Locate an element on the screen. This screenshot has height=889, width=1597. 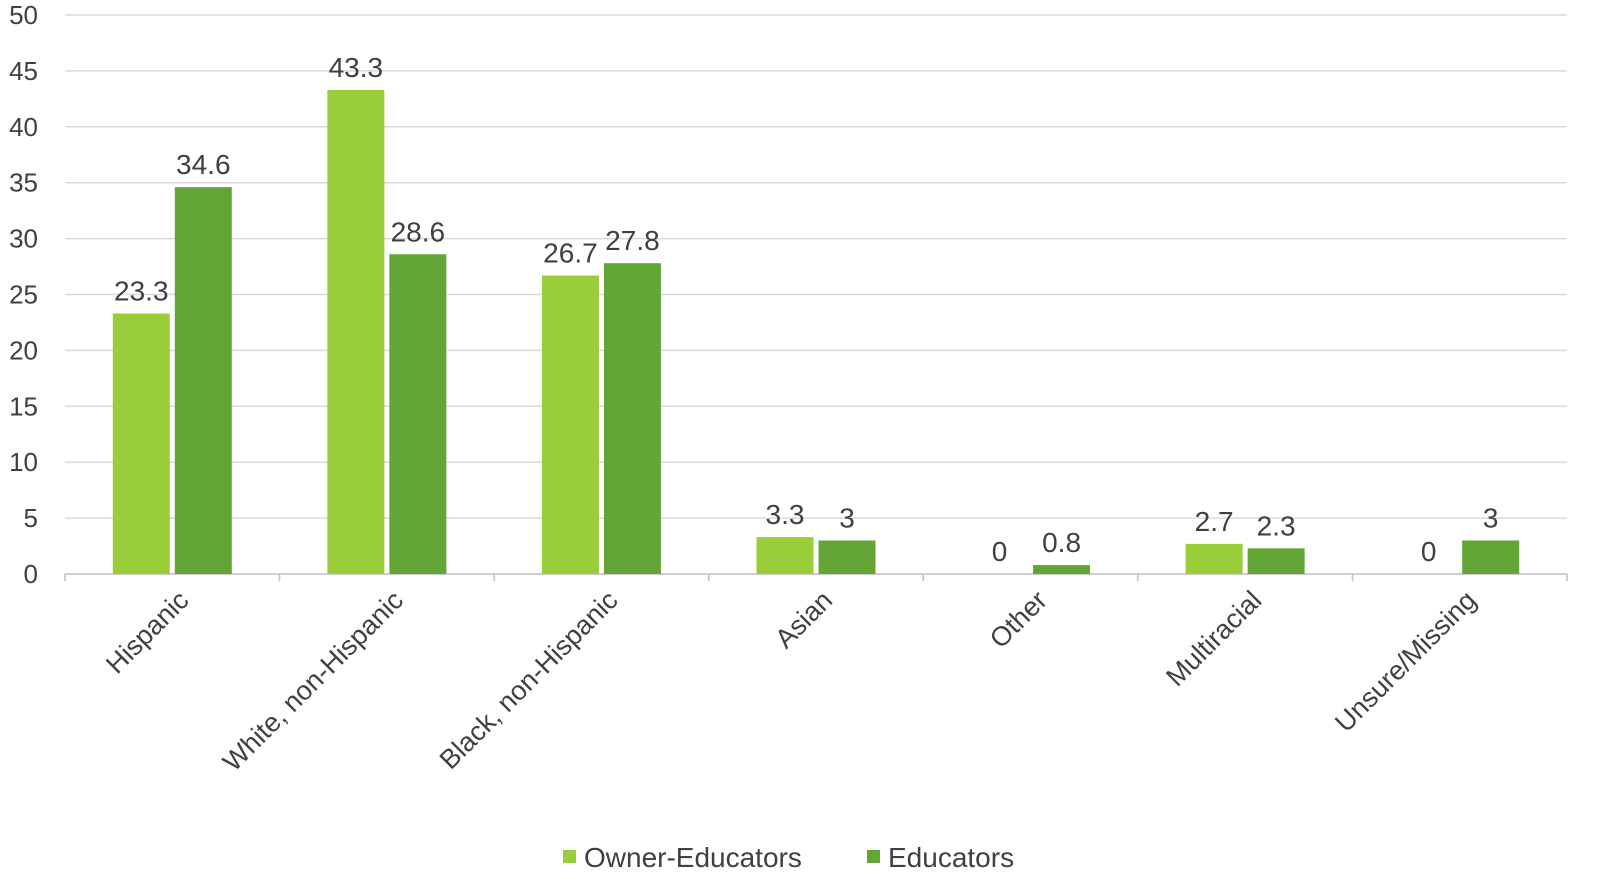
data-label: 3.3 is located at coordinates (785, 514).